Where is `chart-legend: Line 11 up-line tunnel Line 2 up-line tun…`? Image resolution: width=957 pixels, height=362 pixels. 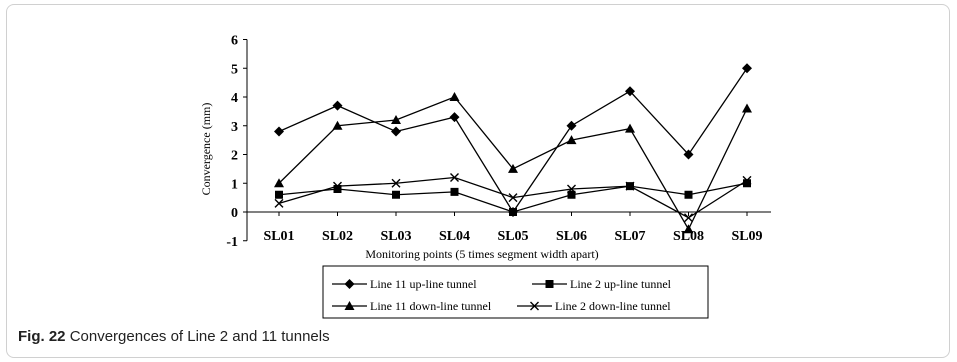
chart-legend: Line 11 up-line tunnel Line 2 up-line tun… is located at coordinates (515, 292).